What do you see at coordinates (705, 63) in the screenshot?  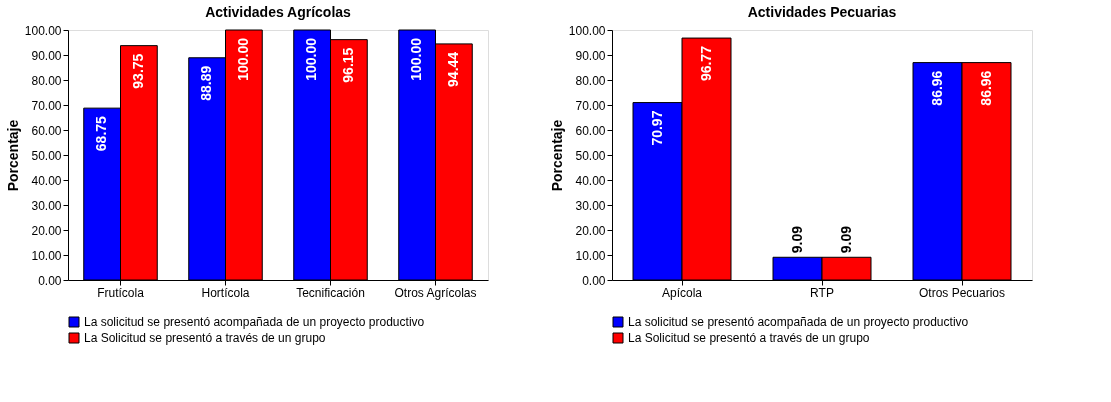 I see `data-label: 96.77` at bounding box center [705, 63].